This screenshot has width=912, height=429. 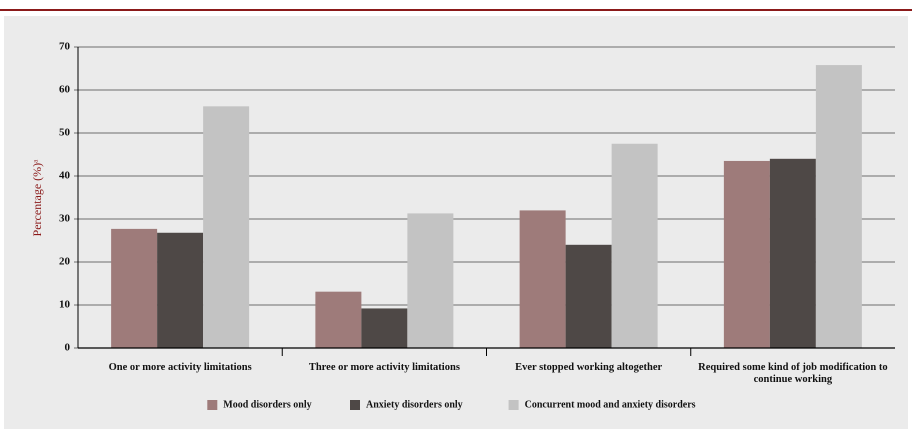 I want to click on y-tick-label: 50, so click(x=65, y=133).